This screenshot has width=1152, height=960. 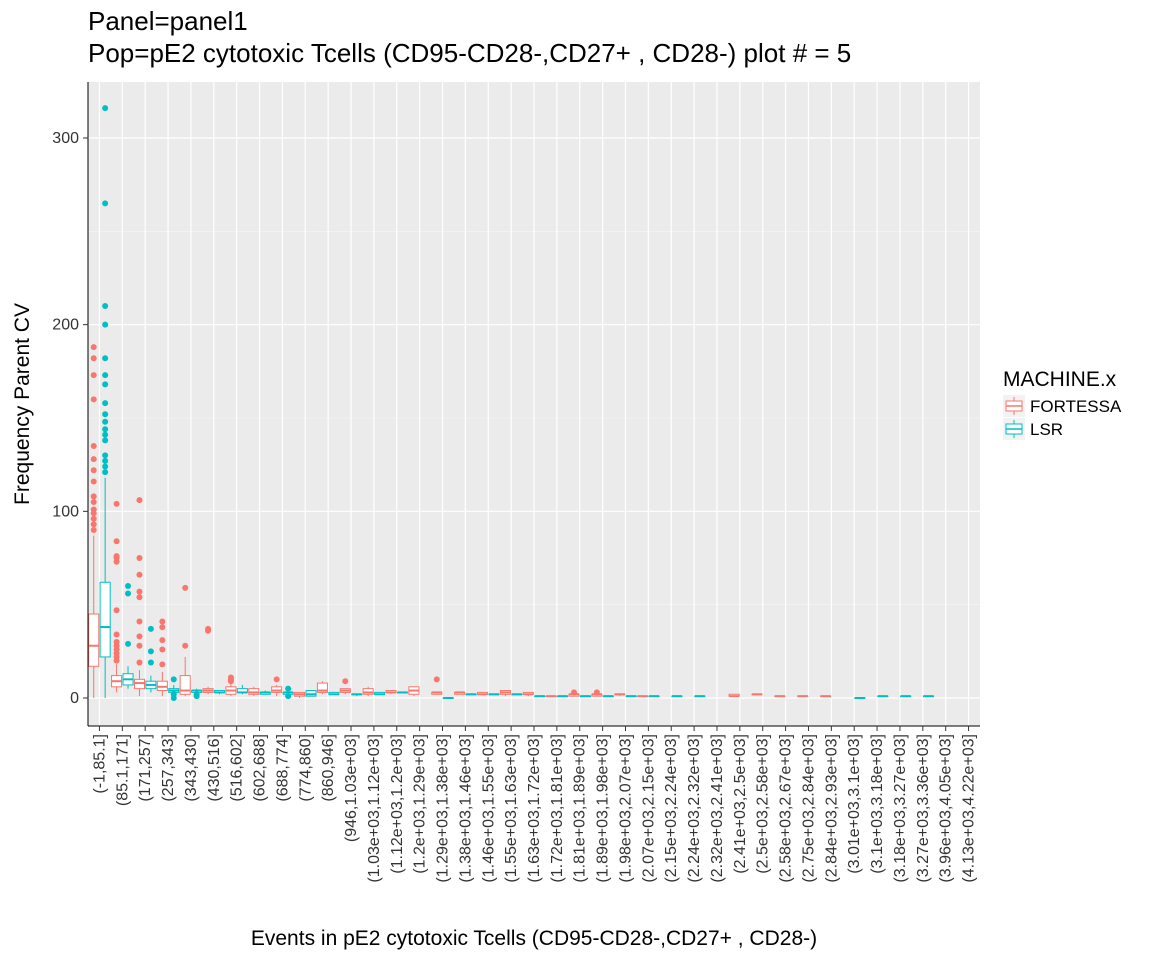 What do you see at coordinates (808, 808) in the screenshot?
I see `x-tick-label: (2.75e+03,2.84e+03]` at bounding box center [808, 808].